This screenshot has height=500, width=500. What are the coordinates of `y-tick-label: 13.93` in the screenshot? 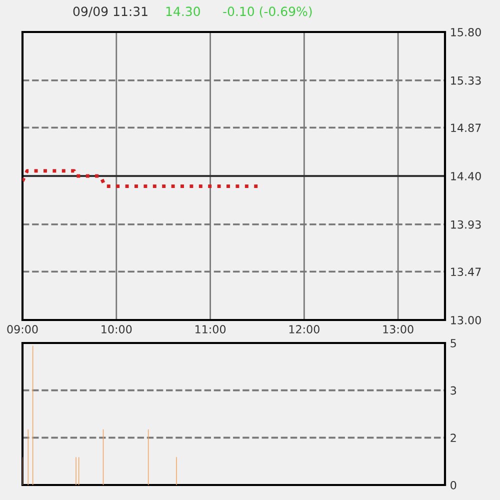 It's located at (466, 224).